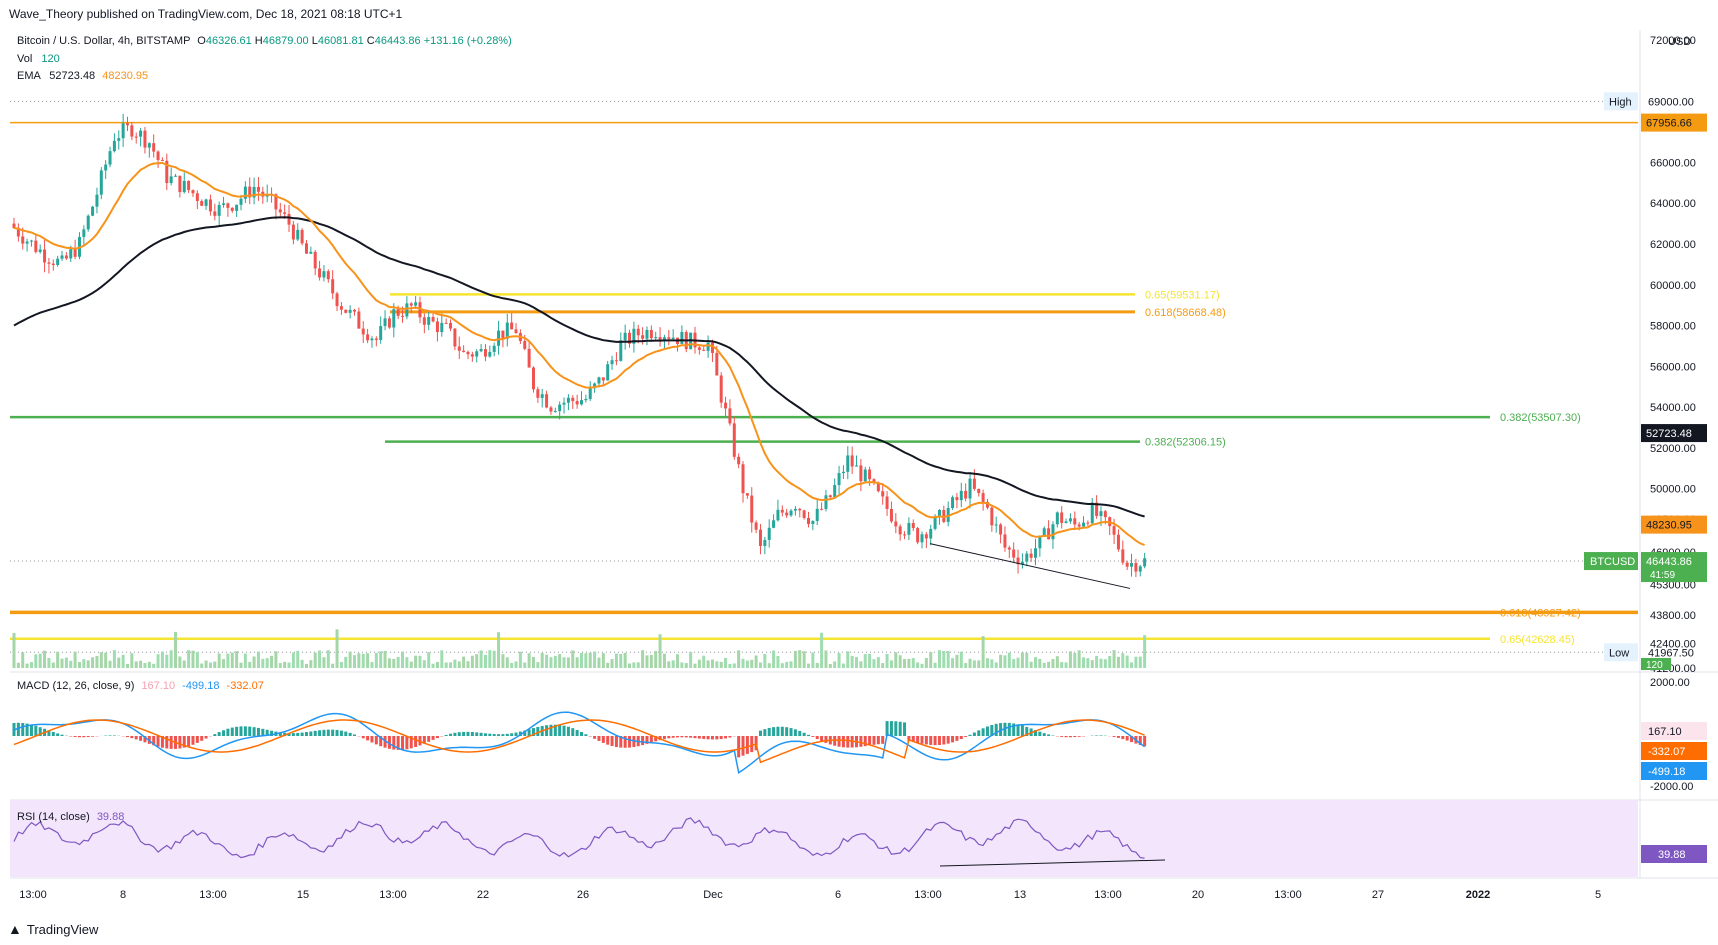  Describe the element at coordinates (1673, 408) in the screenshot. I see `price-tick-label: 54000.00` at that location.